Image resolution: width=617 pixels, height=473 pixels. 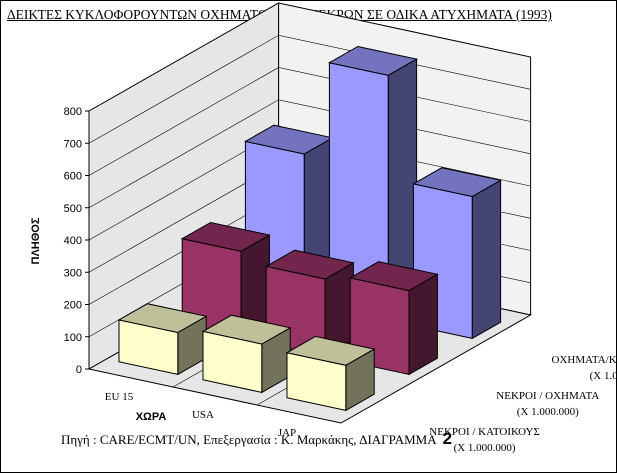 I want to click on y-axis-title: ΠΛΗΘΟΣ, so click(x=36, y=240).